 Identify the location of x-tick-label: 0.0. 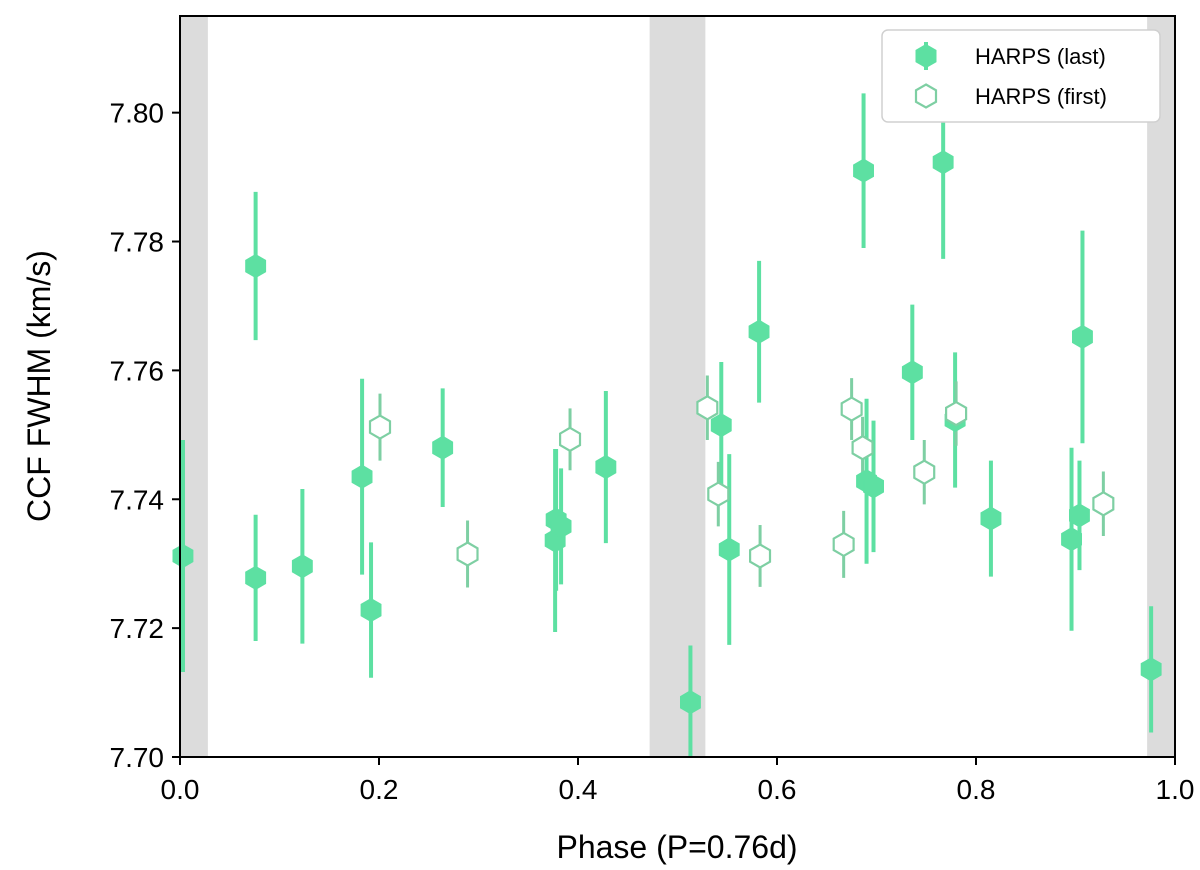
(180, 789).